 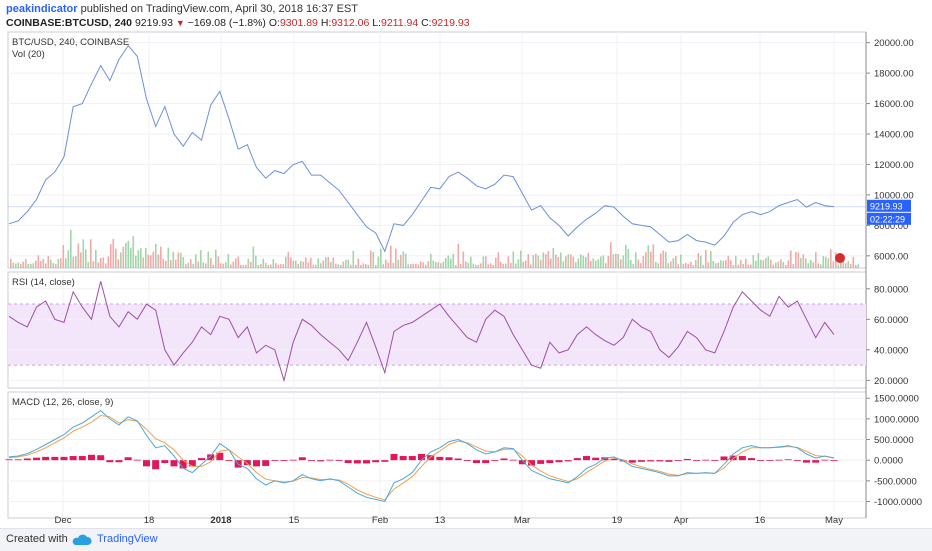 I want to click on macd-pane-title: MACD (12, 26, close, 9), so click(x=62, y=402).